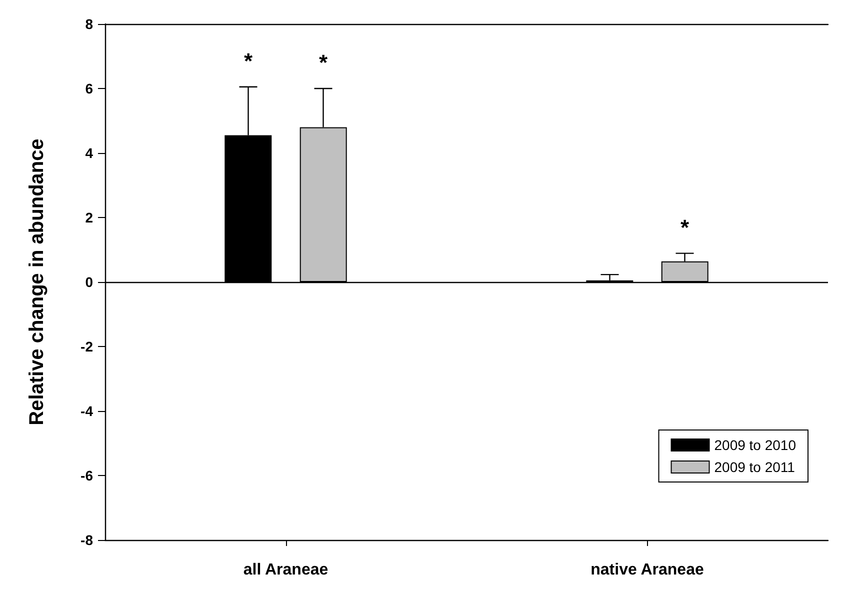 The image size is (856, 600). What do you see at coordinates (89, 24) in the screenshot?
I see `y-tick-label: 8` at bounding box center [89, 24].